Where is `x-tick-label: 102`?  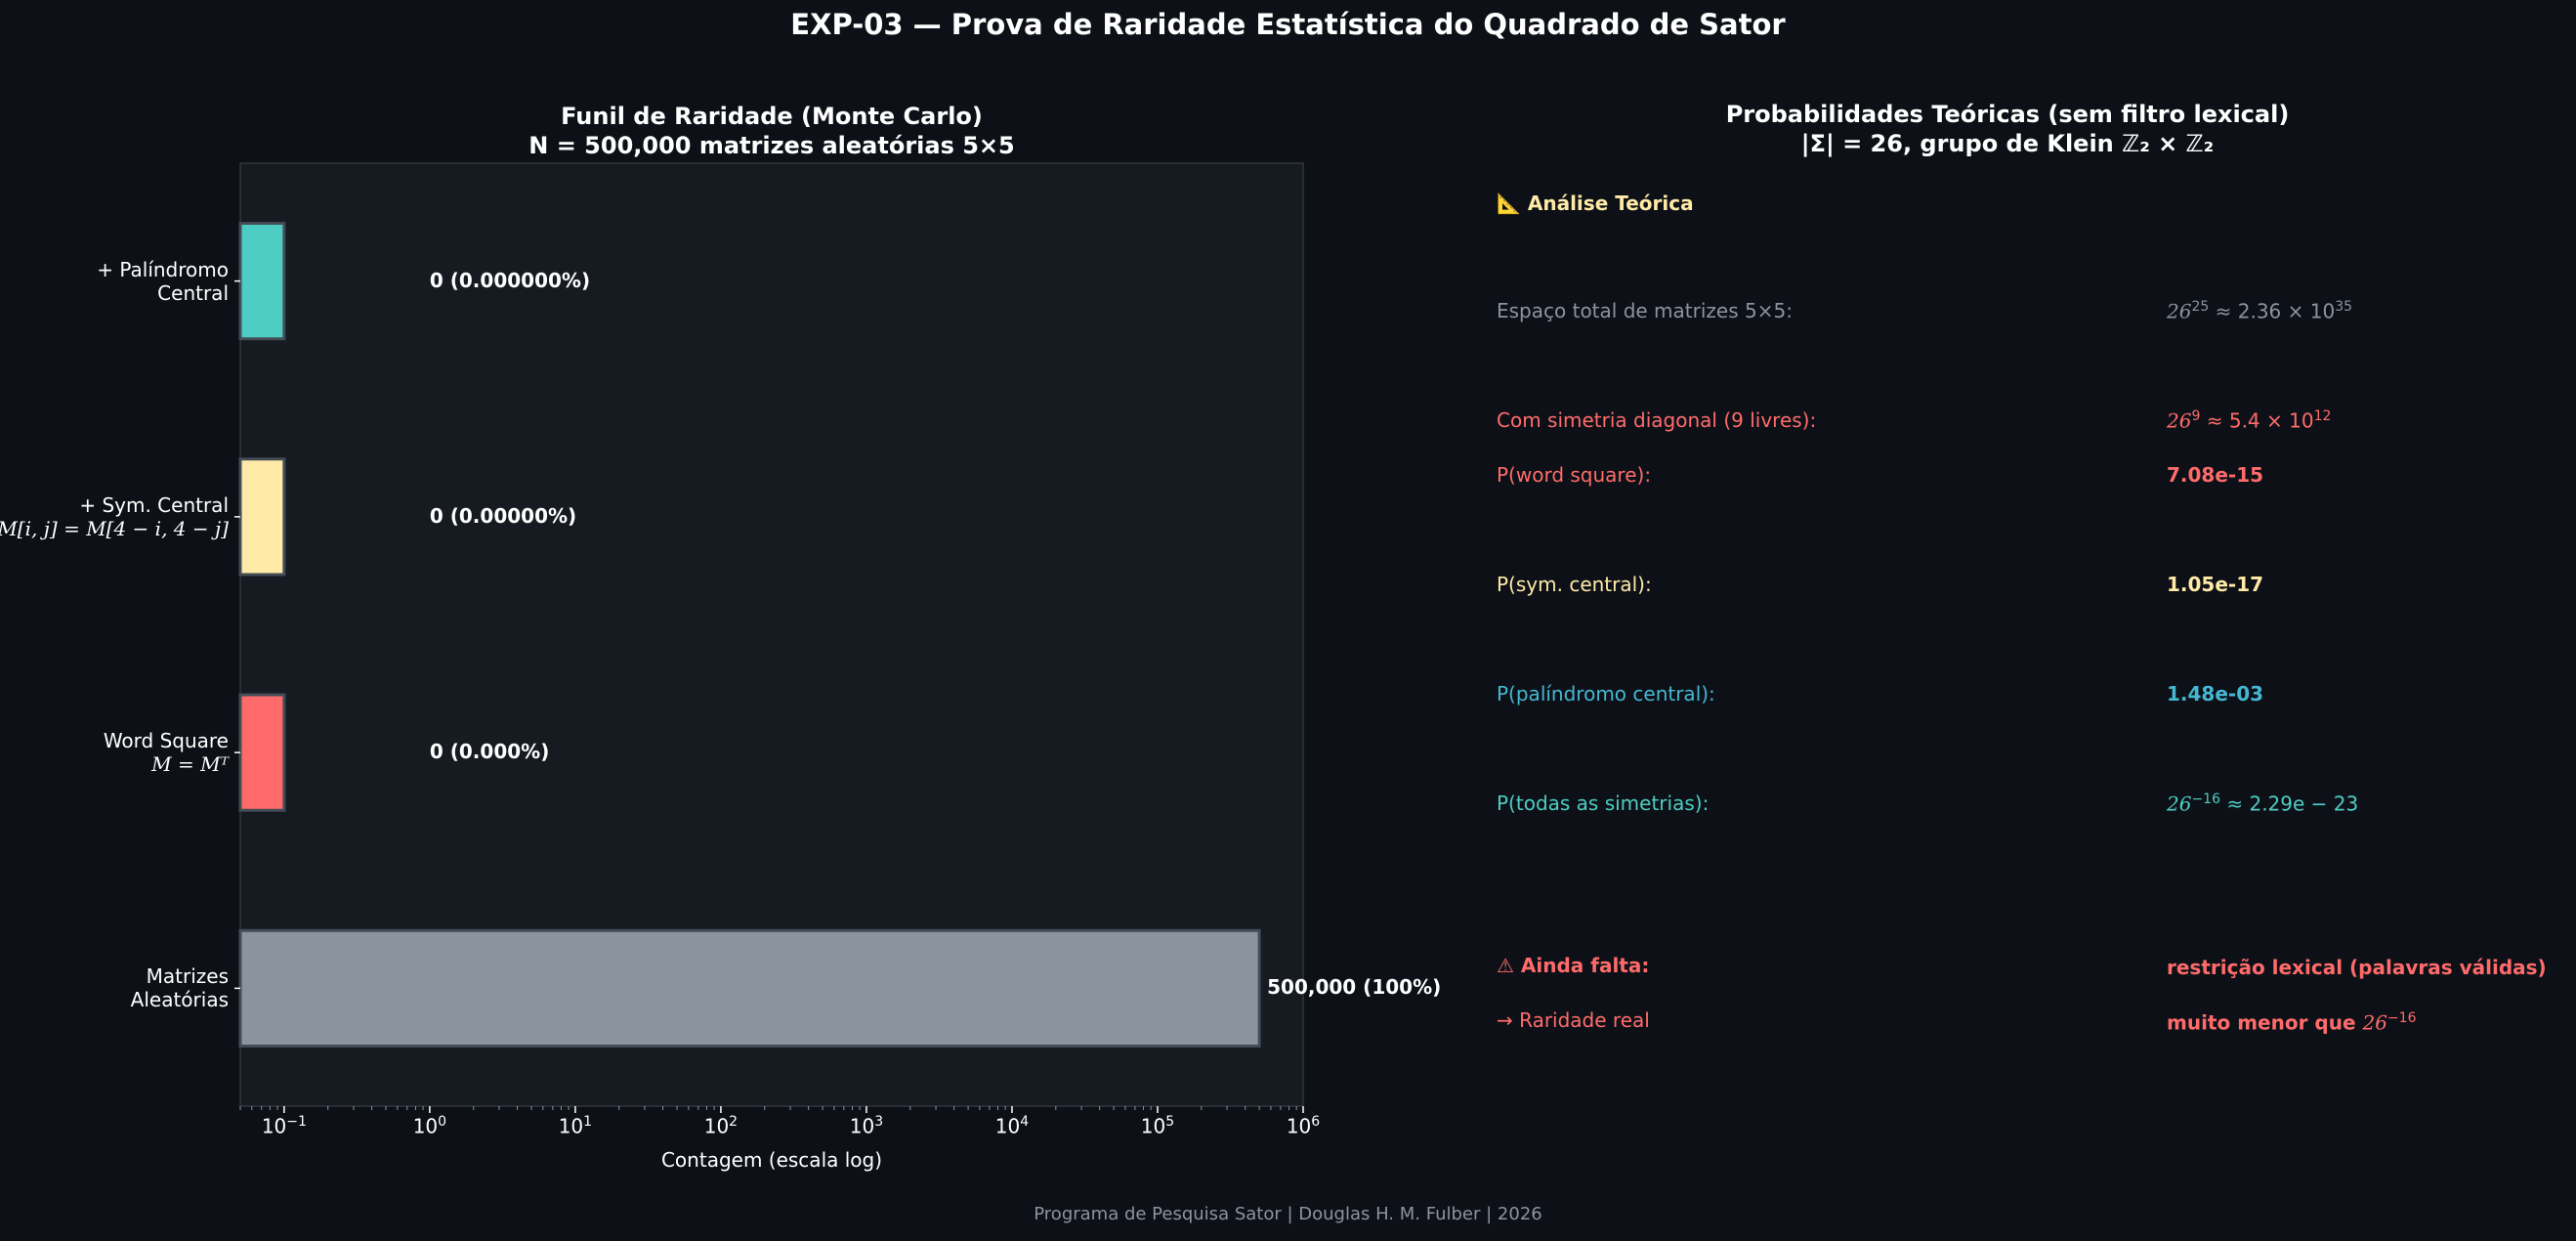 x-tick-label: 102 is located at coordinates (721, 1126).